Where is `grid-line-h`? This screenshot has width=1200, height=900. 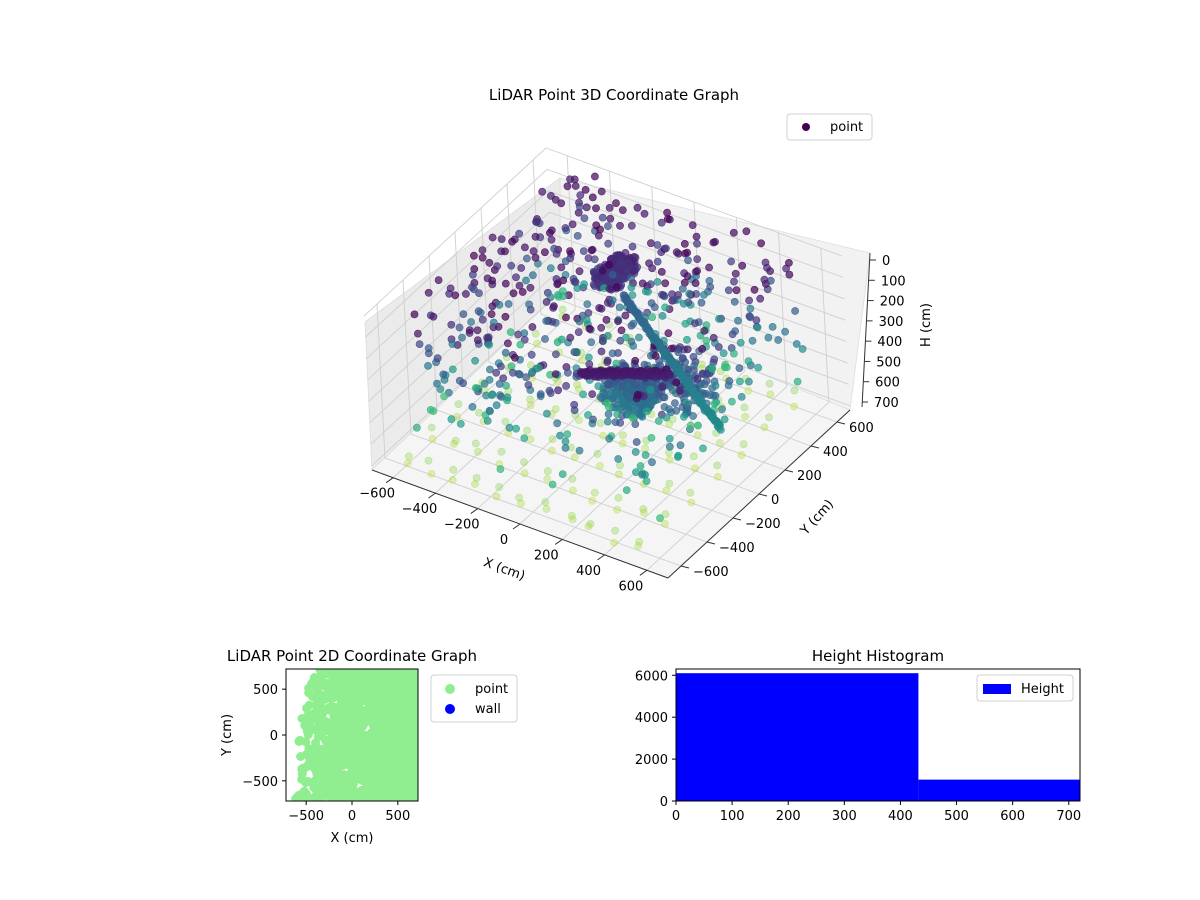 grid-line-h is located at coordinates (604, 253).